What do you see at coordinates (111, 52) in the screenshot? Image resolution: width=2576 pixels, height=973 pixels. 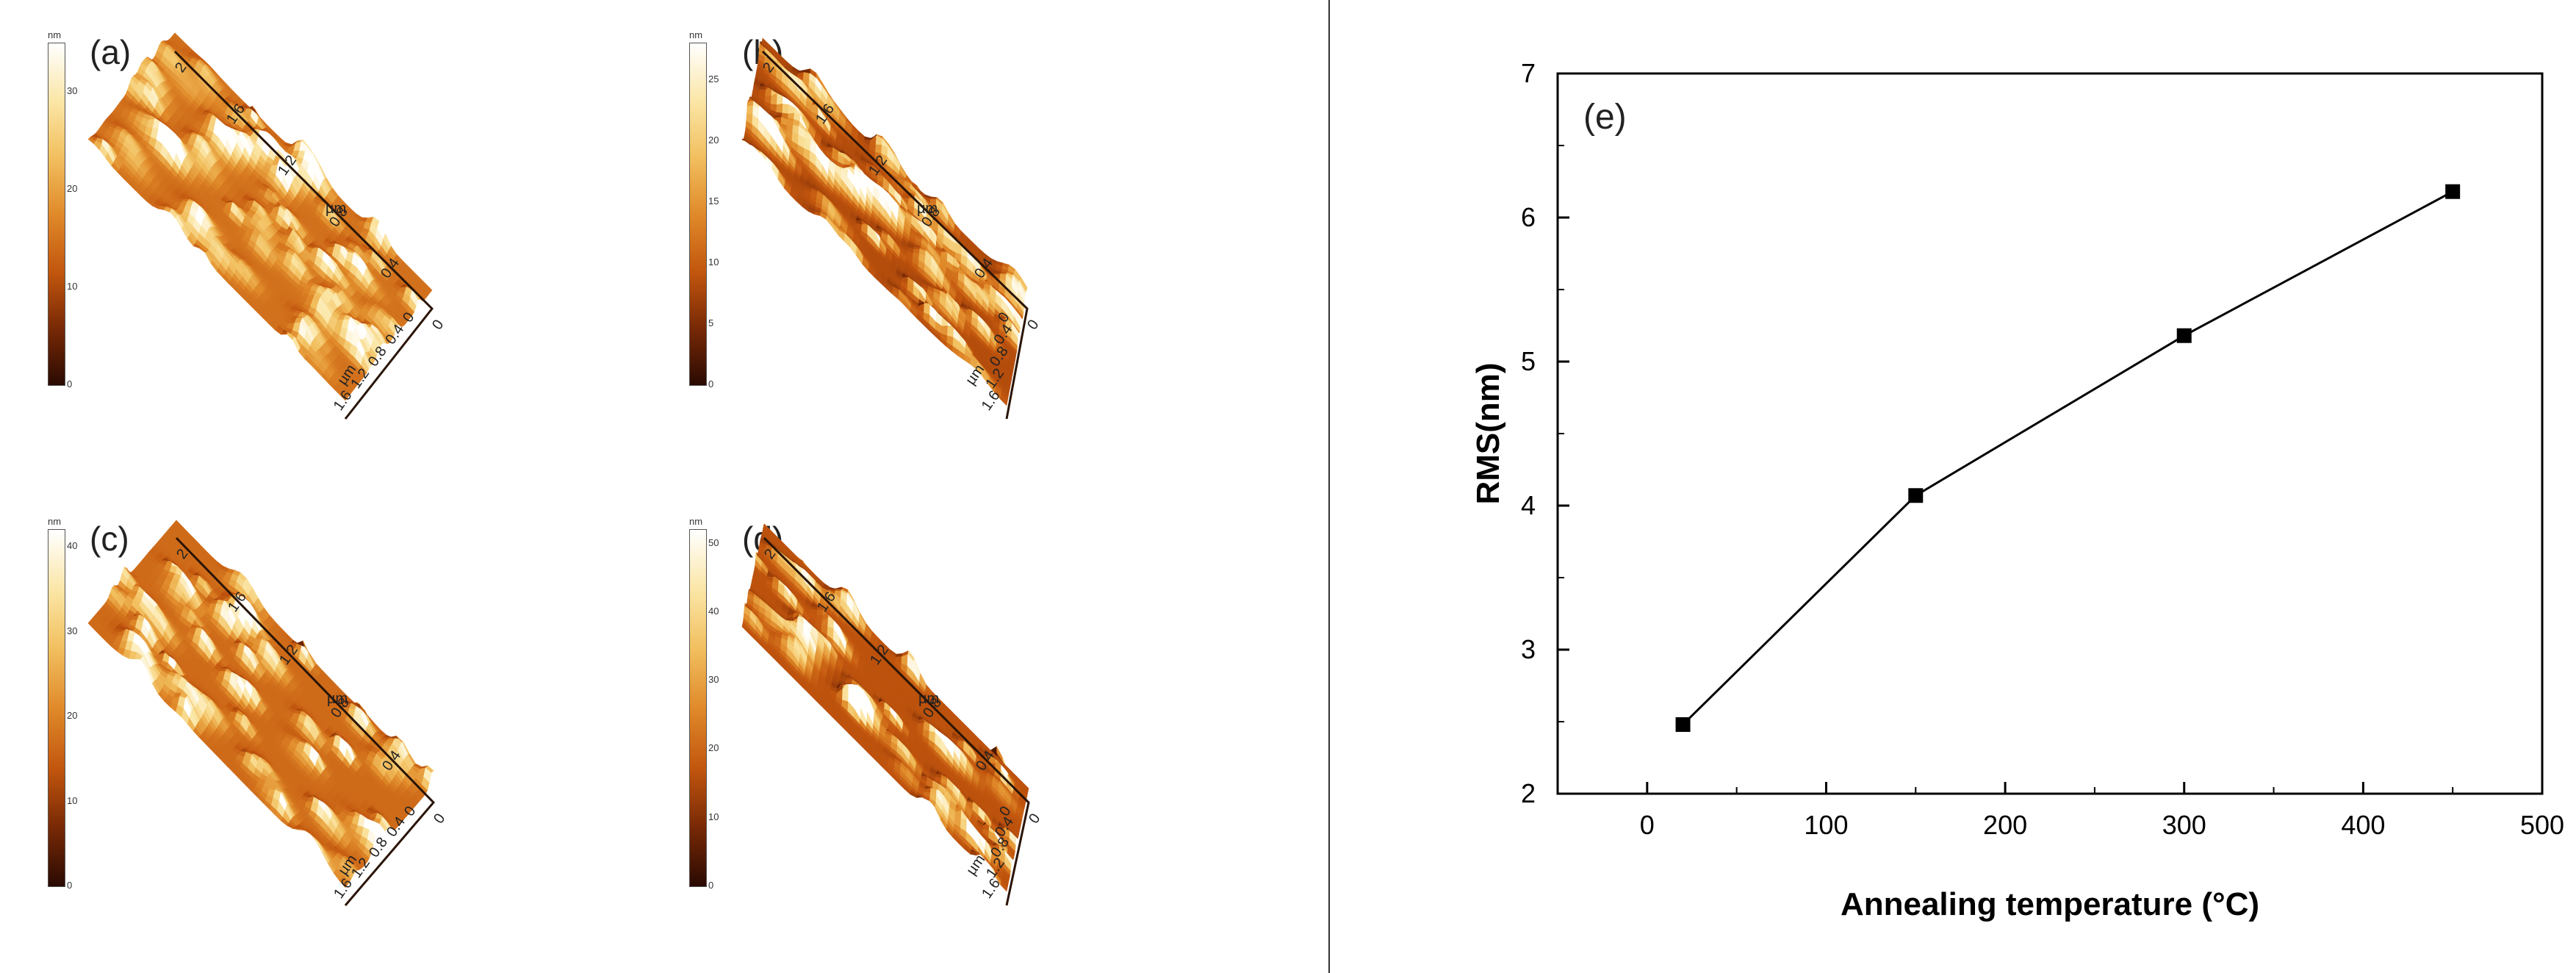 I see `afm-panel-label: (a)` at bounding box center [111, 52].